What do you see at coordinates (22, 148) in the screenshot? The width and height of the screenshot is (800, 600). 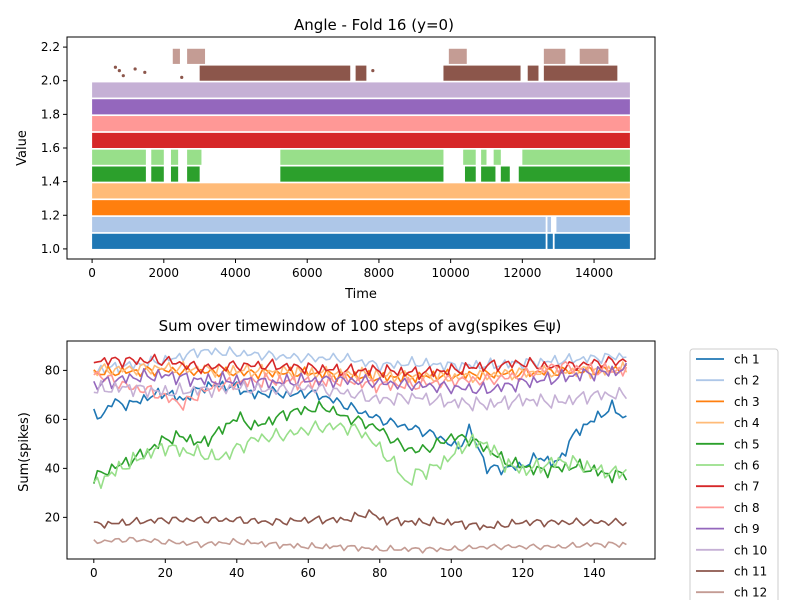 I see `top-y-axis-label: Value` at bounding box center [22, 148].